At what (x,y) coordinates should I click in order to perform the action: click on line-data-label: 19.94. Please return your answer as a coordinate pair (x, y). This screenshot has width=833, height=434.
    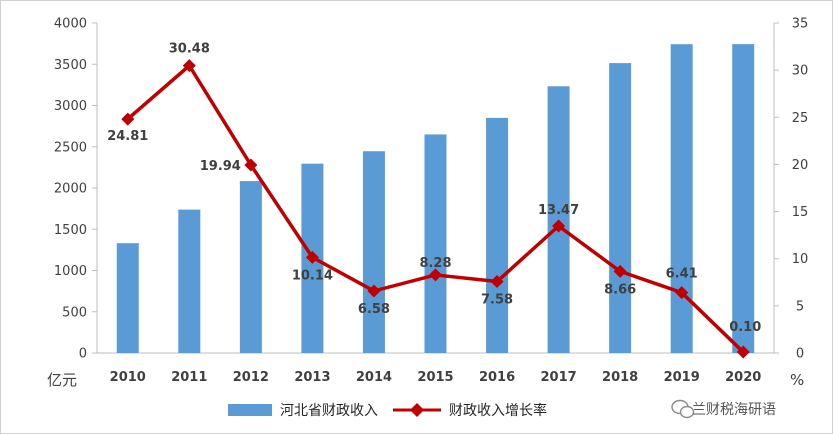
    Looking at the image, I should click on (220, 166).